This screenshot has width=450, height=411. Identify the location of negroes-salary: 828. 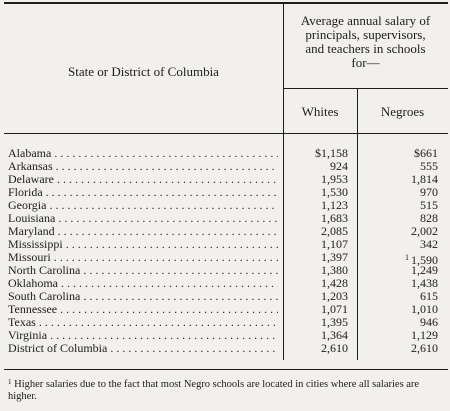
(429, 218).